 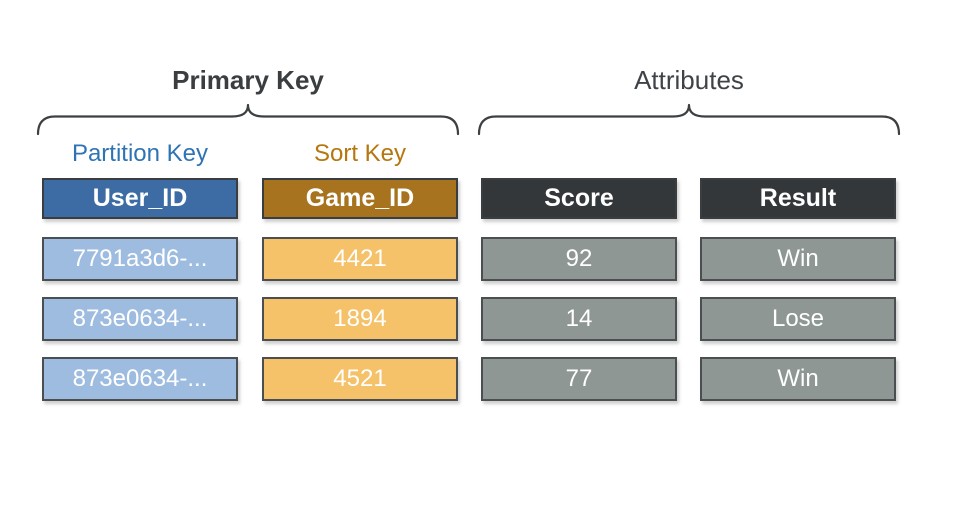 I want to click on primary-key-brace, so click(x=248, y=119).